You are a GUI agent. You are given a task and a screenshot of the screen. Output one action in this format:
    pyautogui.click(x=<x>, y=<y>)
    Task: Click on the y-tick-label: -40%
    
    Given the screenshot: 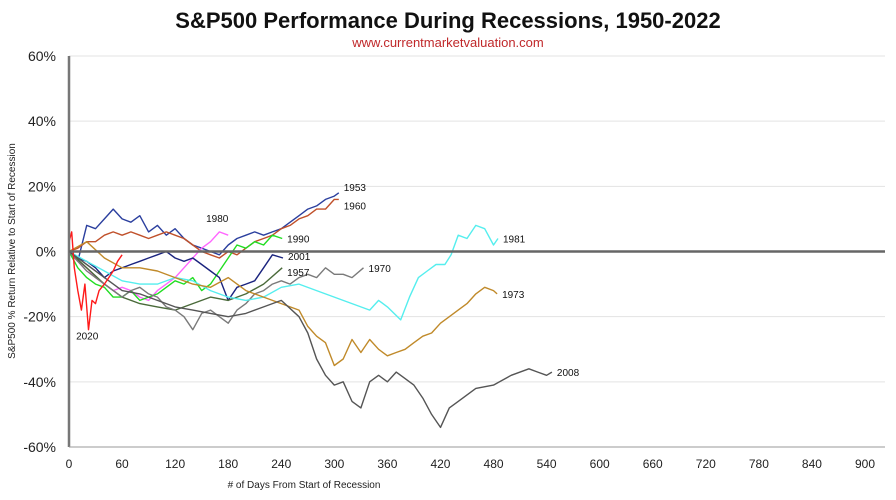 What is the action you would take?
    pyautogui.click(x=39, y=382)
    